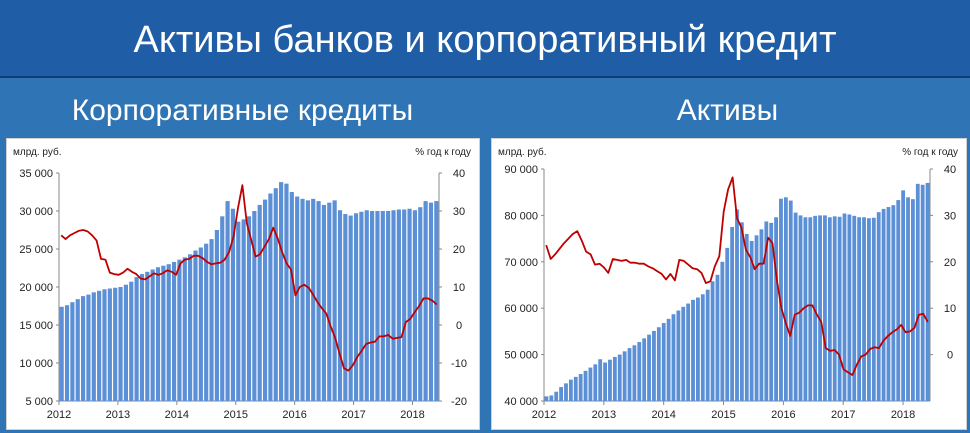 The height and width of the screenshot is (433, 970). What do you see at coordinates (903, 415) in the screenshot?
I see `x-tick-label: 2018` at bounding box center [903, 415].